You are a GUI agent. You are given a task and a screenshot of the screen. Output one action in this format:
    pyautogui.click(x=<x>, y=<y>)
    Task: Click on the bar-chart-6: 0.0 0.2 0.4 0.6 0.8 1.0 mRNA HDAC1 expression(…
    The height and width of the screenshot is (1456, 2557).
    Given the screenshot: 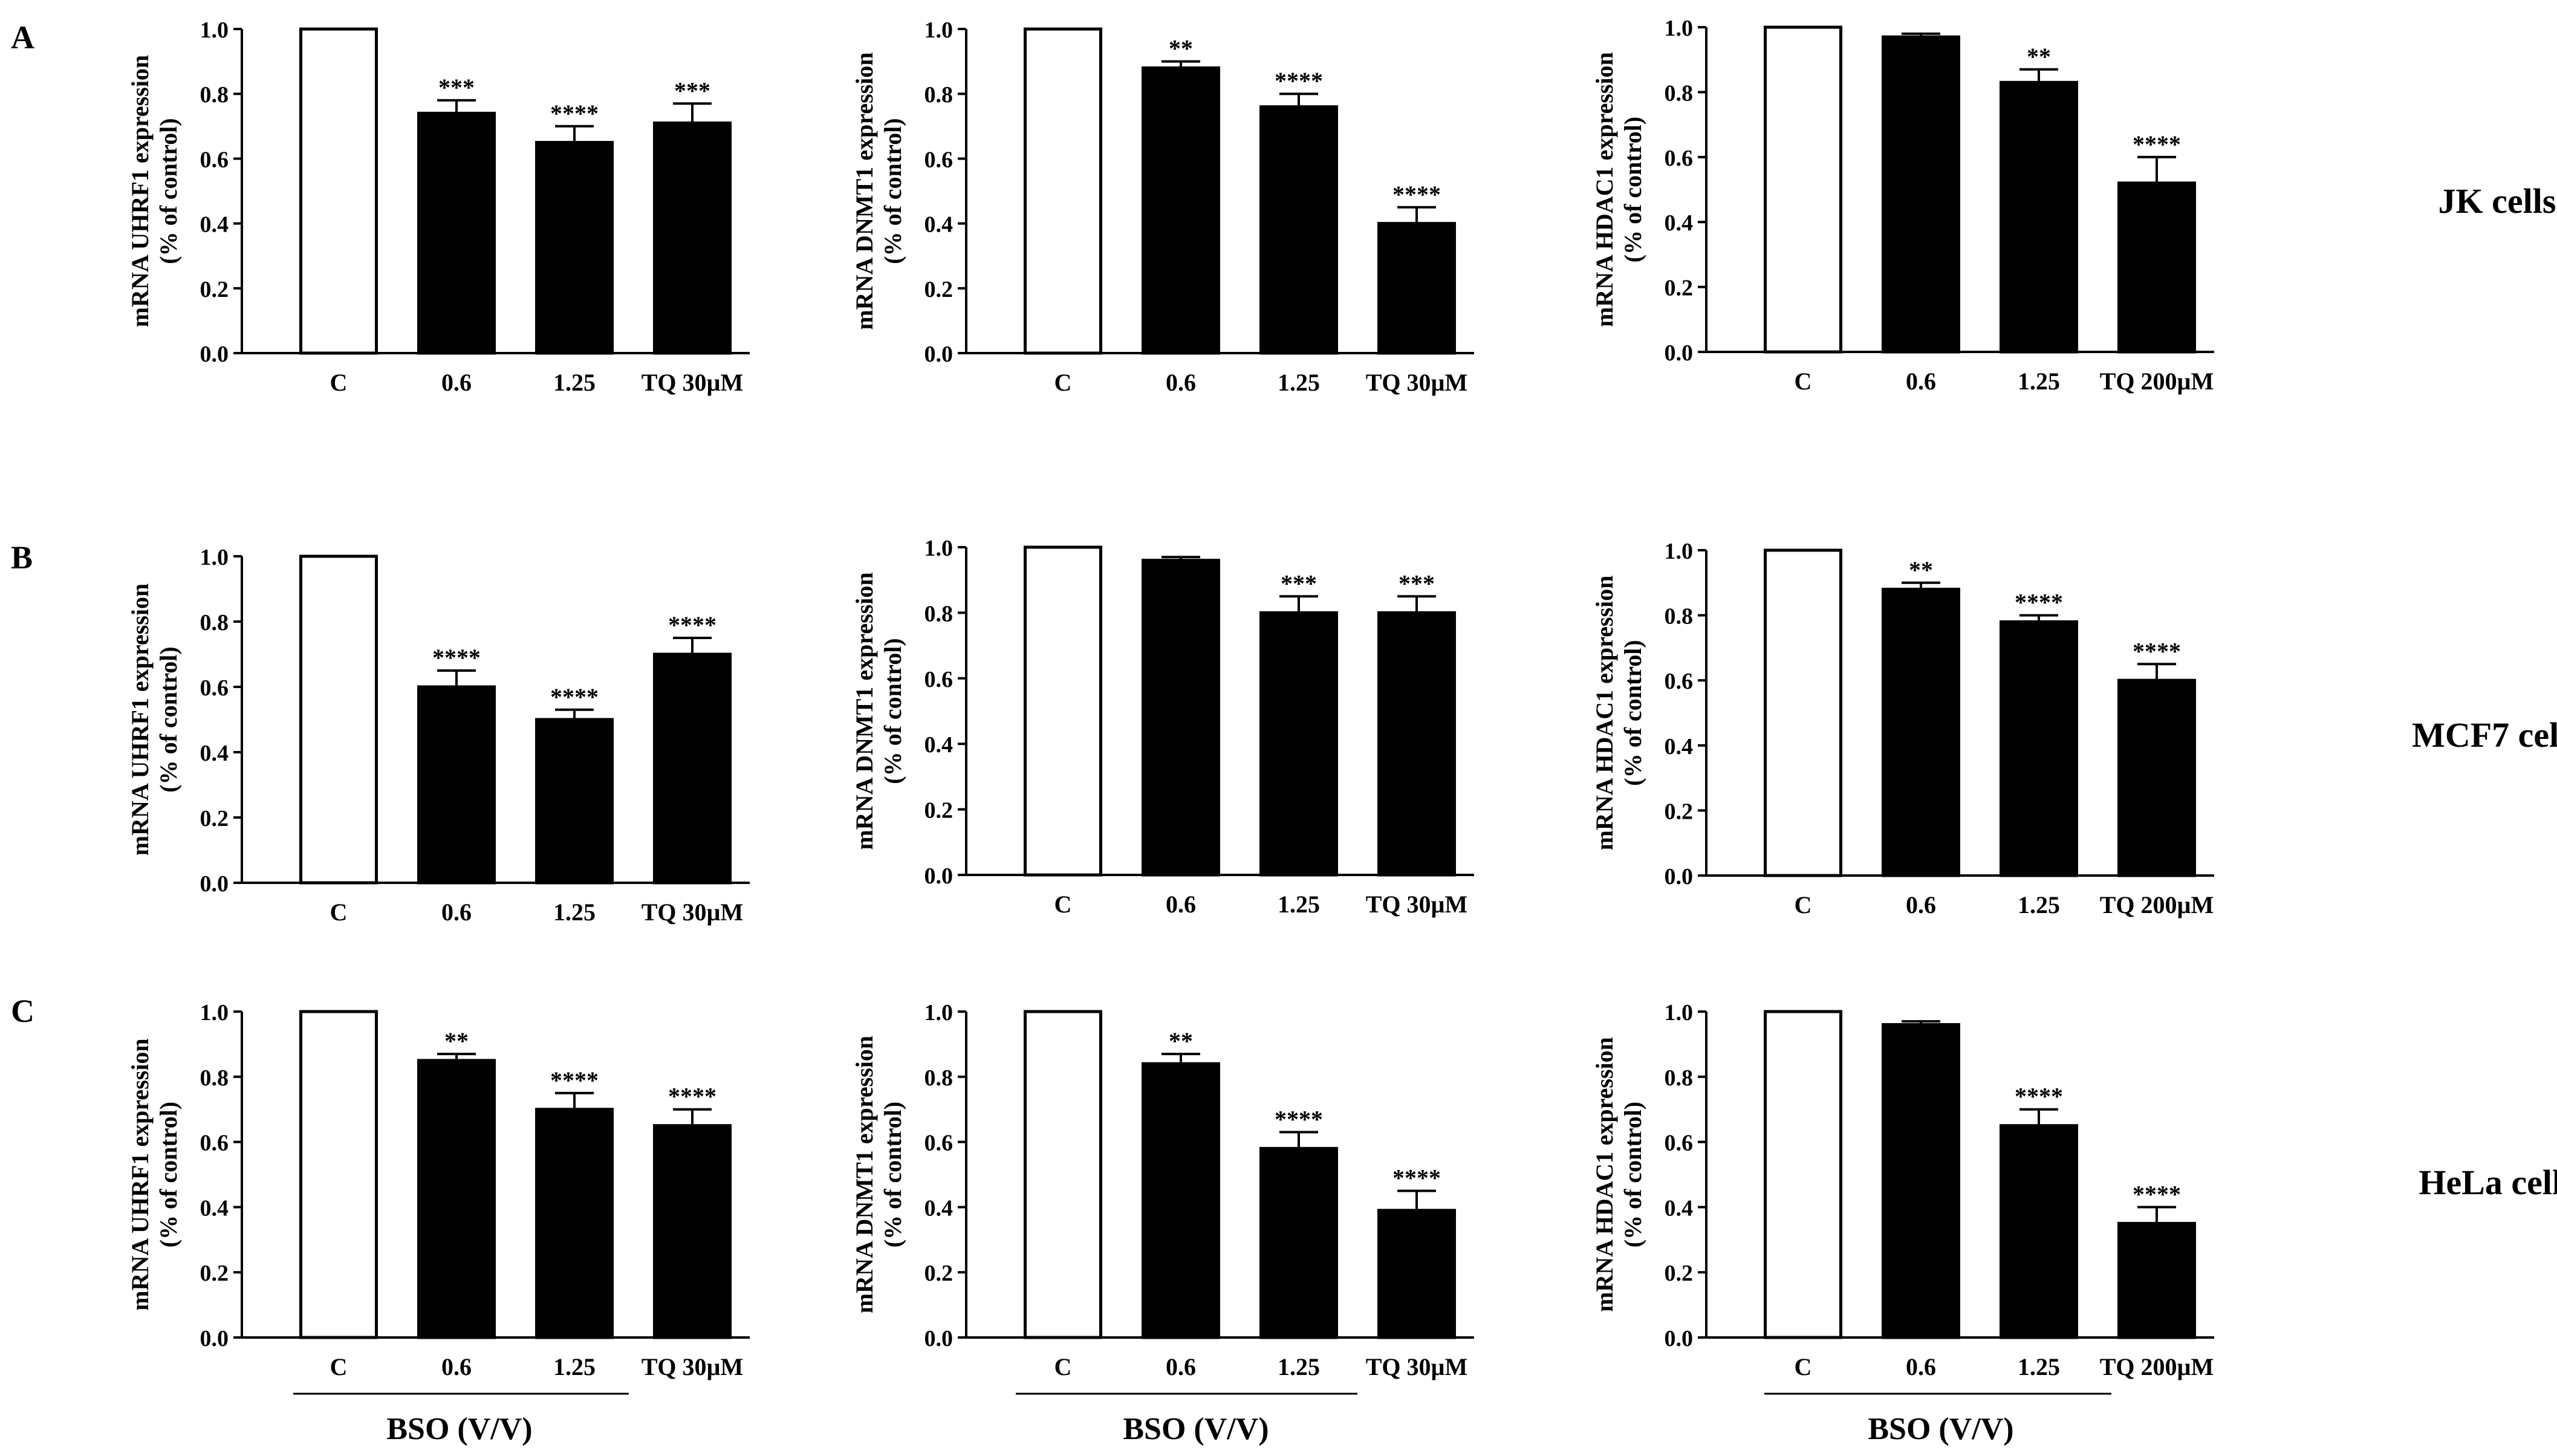 What is the action you would take?
    pyautogui.click(x=1902, y=728)
    